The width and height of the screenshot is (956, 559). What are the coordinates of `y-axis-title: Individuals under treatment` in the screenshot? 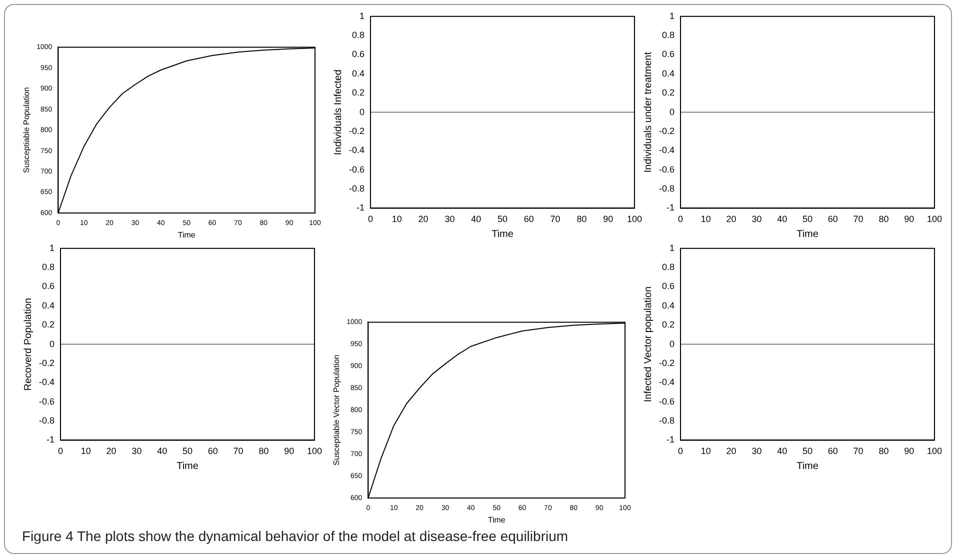 It's located at (648, 112).